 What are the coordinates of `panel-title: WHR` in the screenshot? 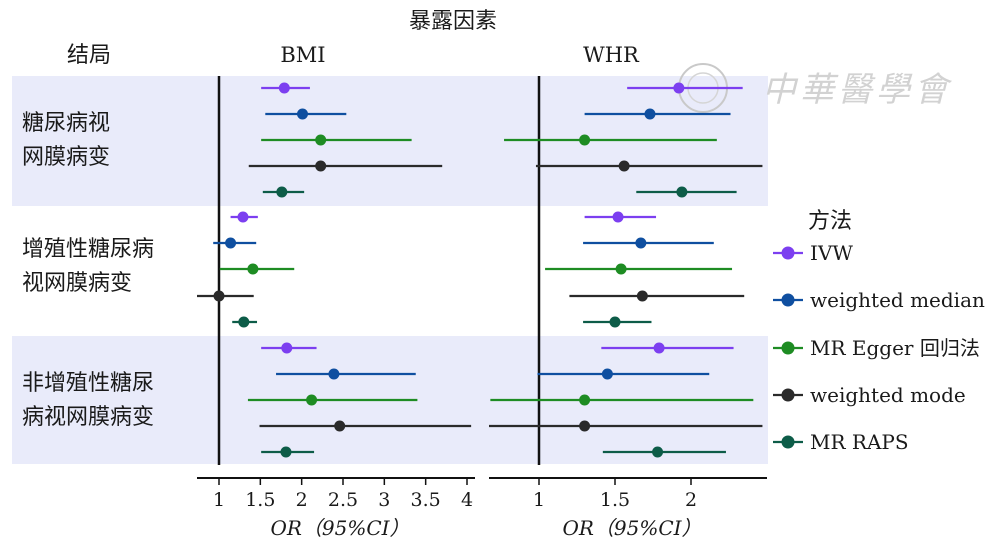 It's located at (611, 55).